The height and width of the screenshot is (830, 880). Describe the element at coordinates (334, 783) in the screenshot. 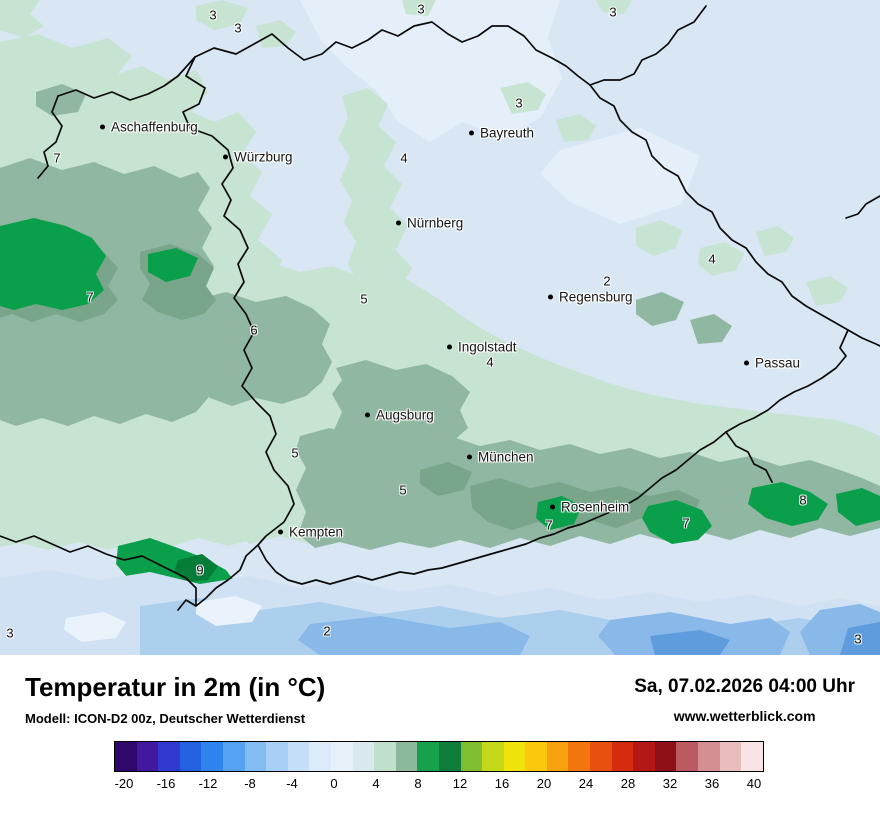

I see `legend-tick-label: 0` at that location.